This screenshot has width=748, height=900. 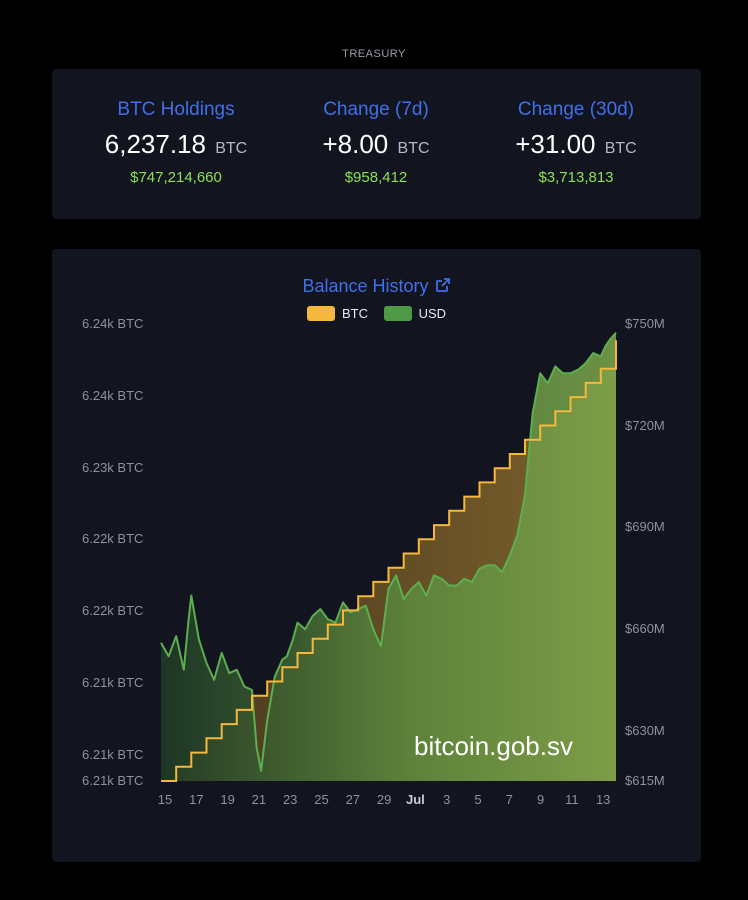 I want to click on watermark: bitcoin.gob.sv, so click(x=493, y=746).